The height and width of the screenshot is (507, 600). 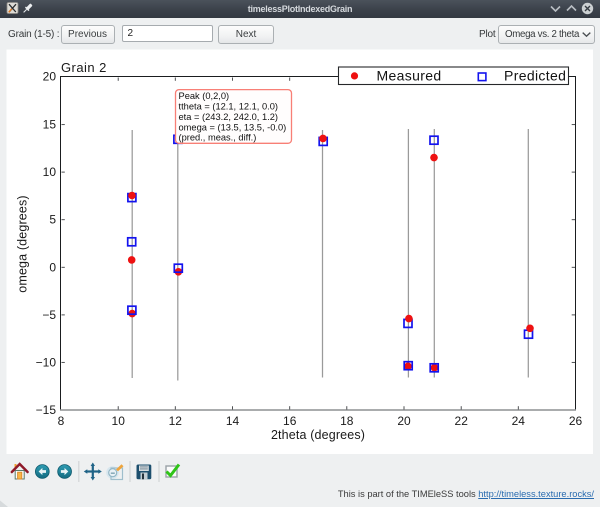 What do you see at coordinates (52, 220) in the screenshot?
I see `svg-text: 5` at bounding box center [52, 220].